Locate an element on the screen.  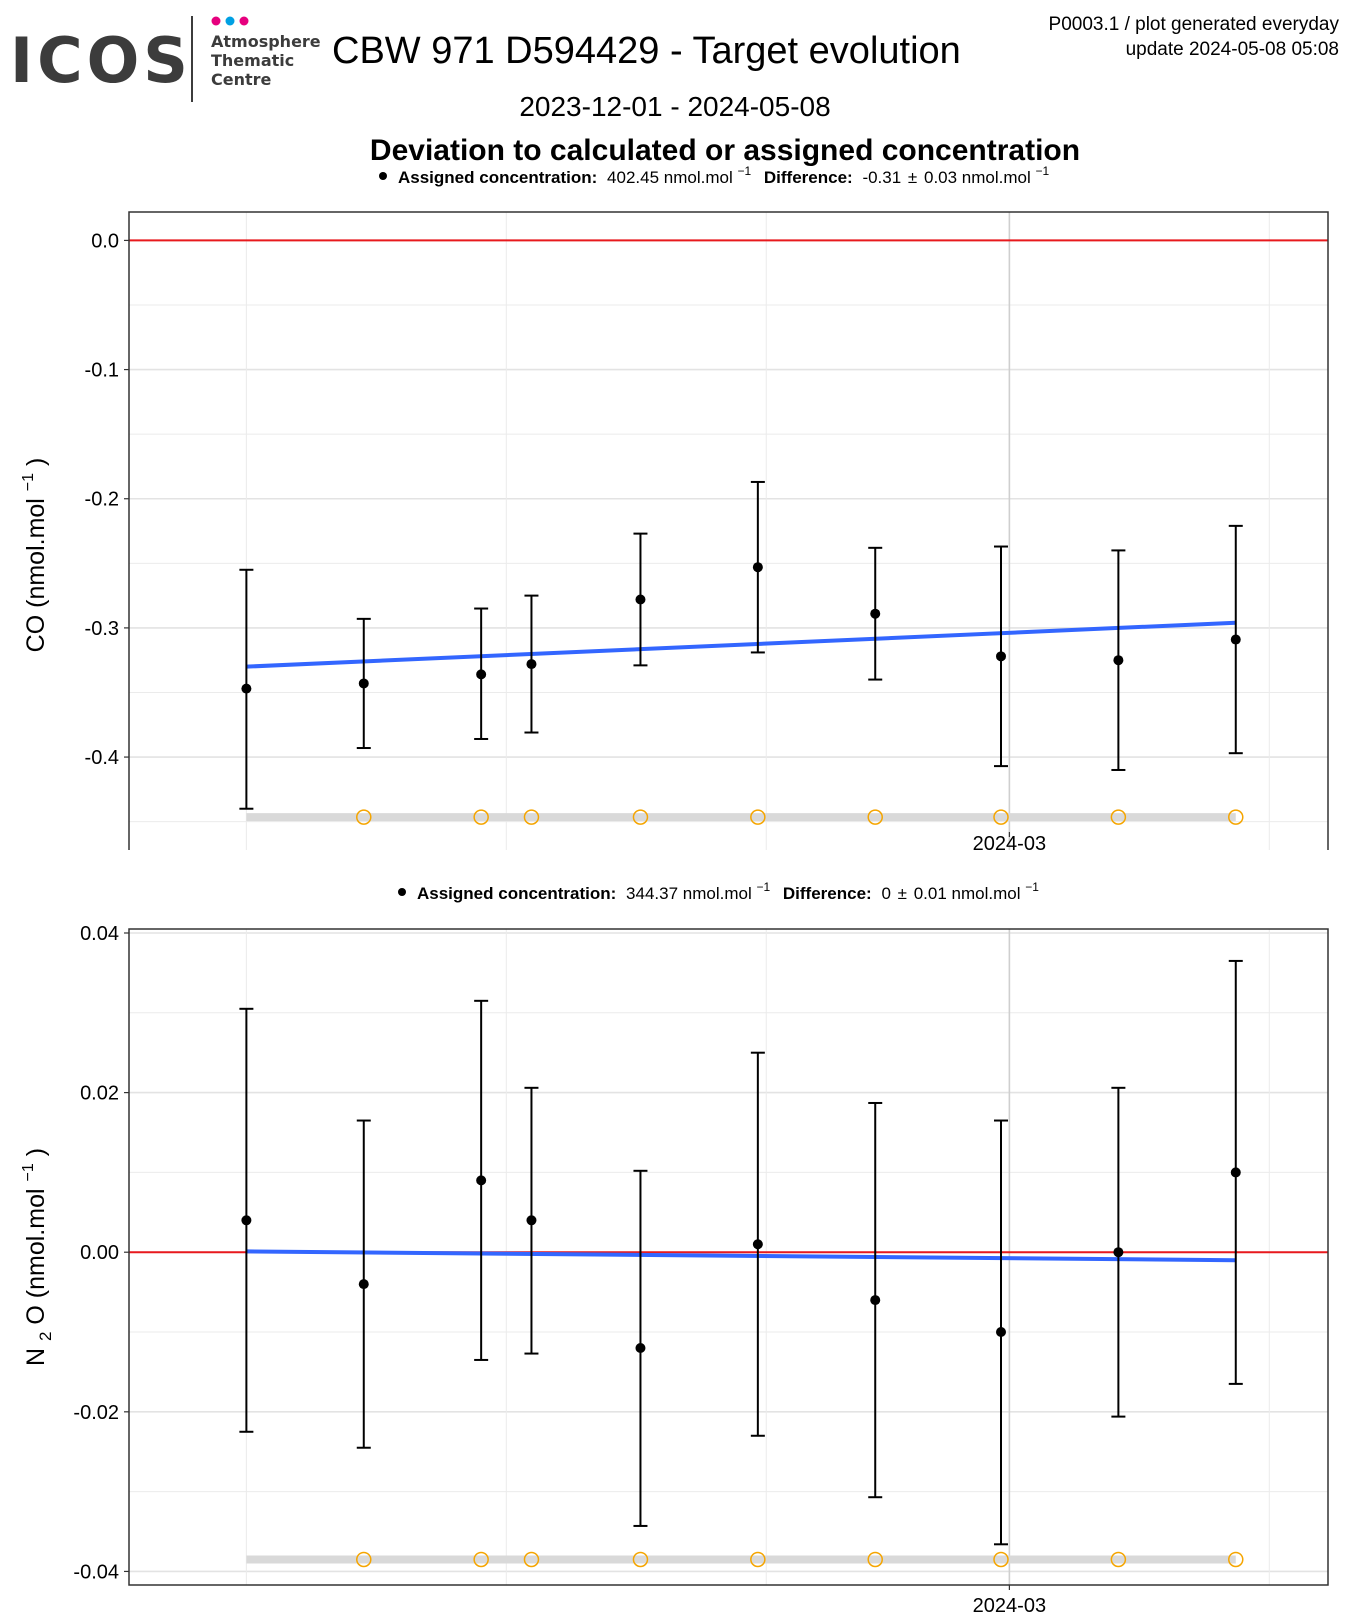
co-y-tick-label: -0.2 is located at coordinates (102, 500).